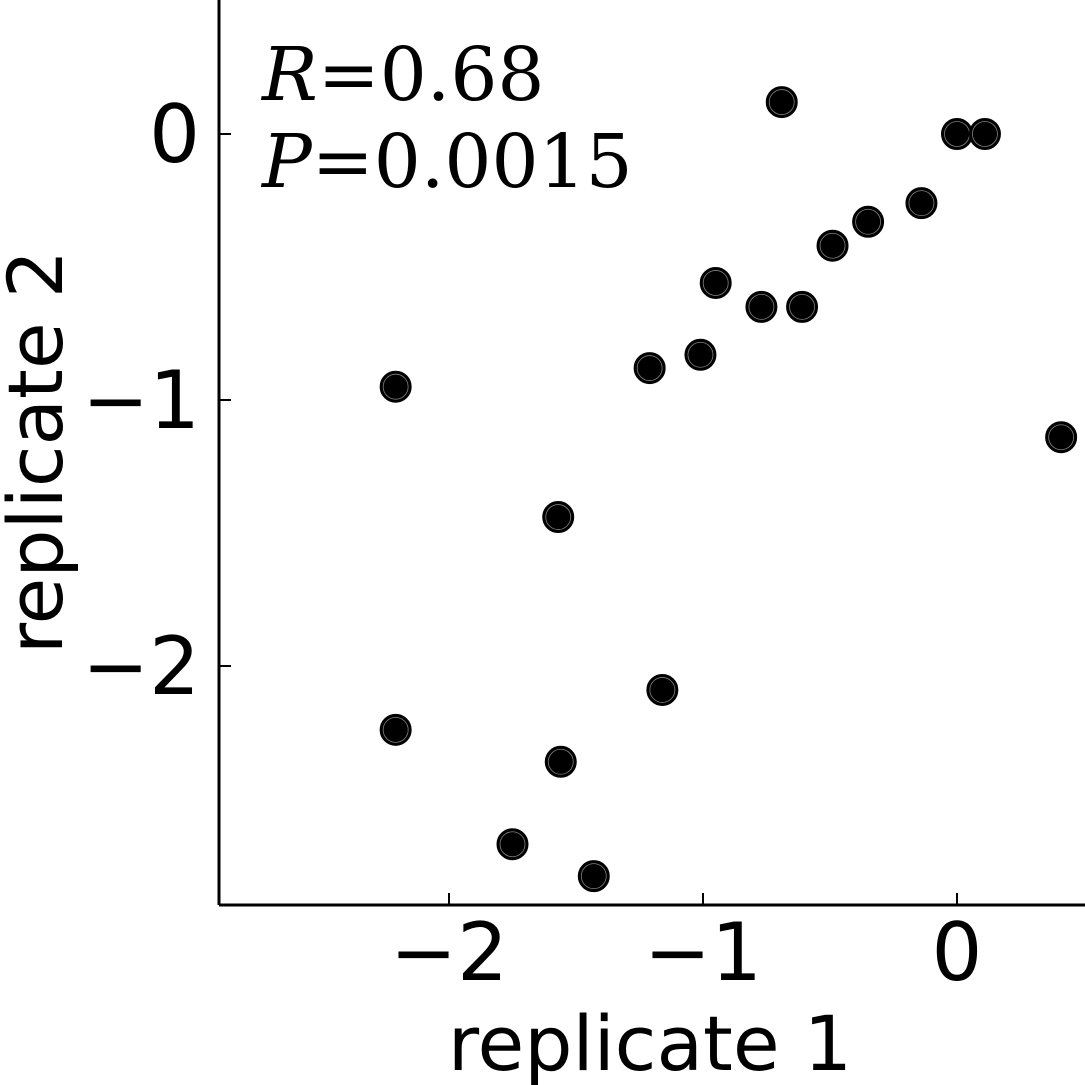 The height and width of the screenshot is (1085, 1085). I want to click on p-annotation: P=0.0015, so click(446, 162).